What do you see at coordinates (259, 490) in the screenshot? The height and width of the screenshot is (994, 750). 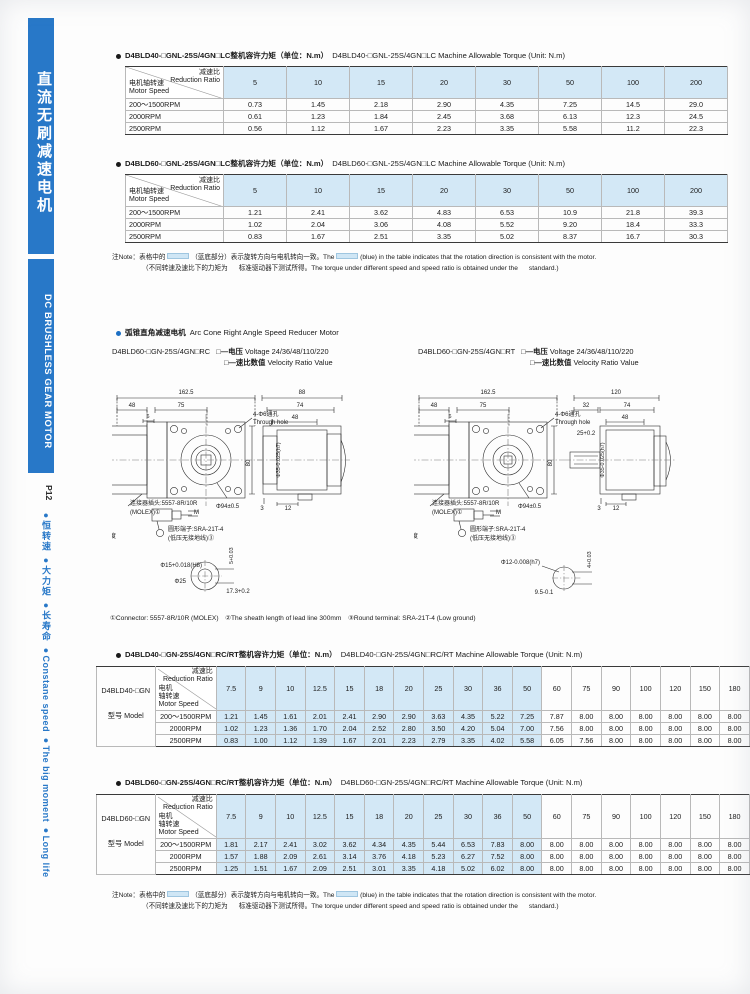 I see `drawing-left-rc: 162.5 48 75 6` at bounding box center [259, 490].